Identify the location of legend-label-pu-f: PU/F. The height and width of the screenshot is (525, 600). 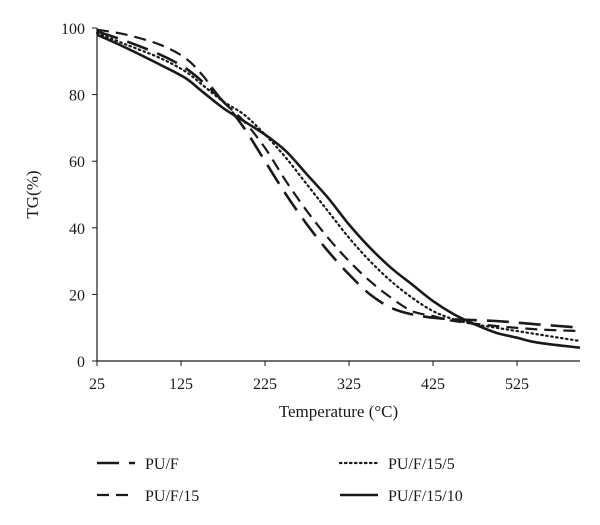
(162, 464).